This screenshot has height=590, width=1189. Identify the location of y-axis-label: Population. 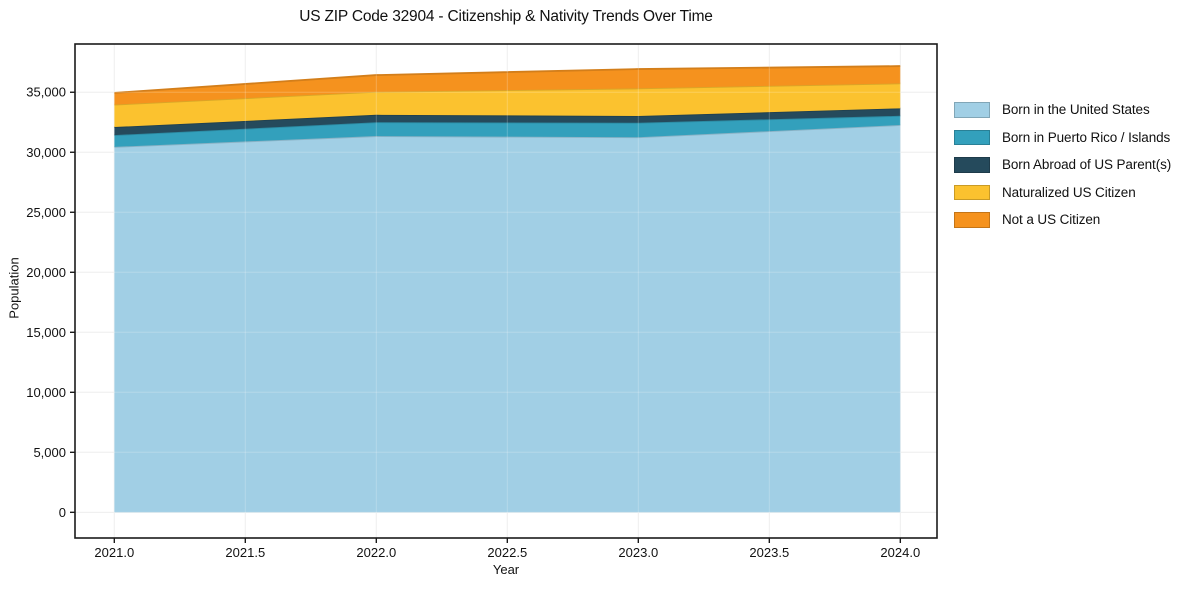
(14, 288).